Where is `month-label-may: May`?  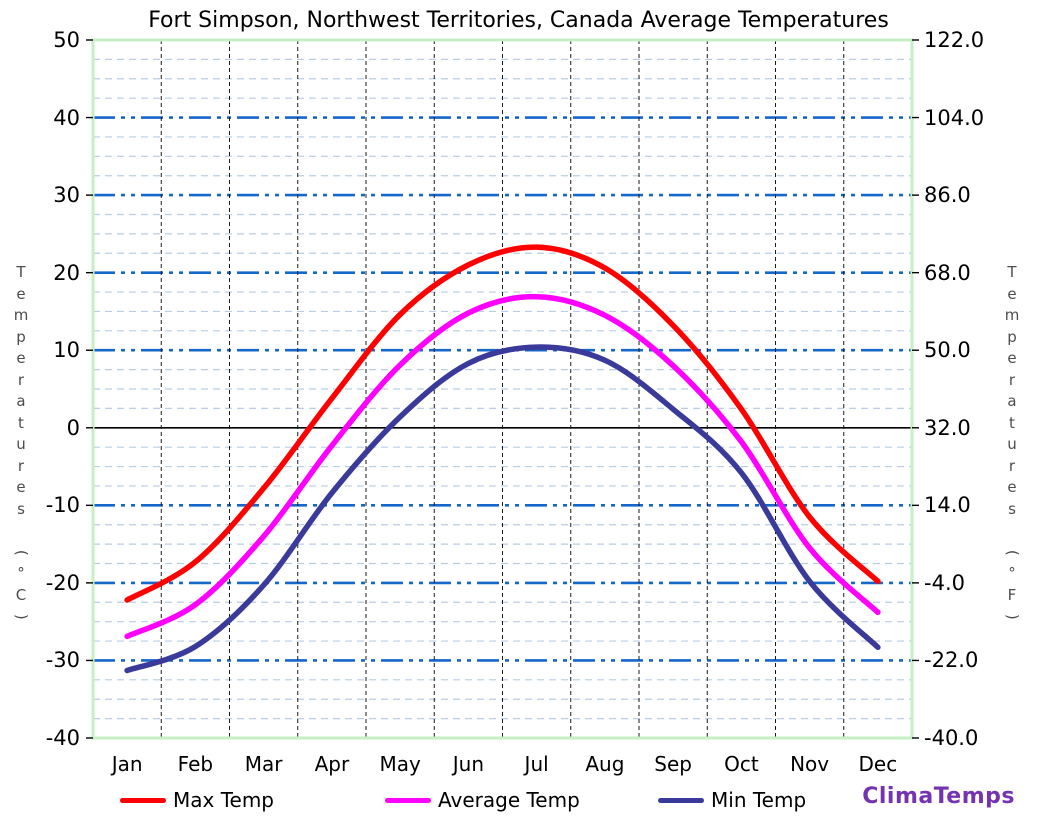
month-label-may: May is located at coordinates (400, 764).